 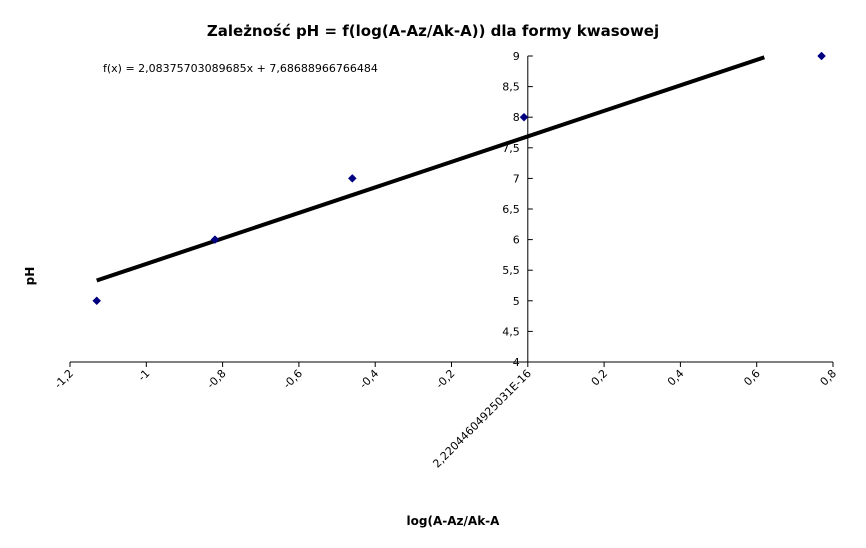 I want to click on y-tick-label: 5, so click(x=516, y=301).